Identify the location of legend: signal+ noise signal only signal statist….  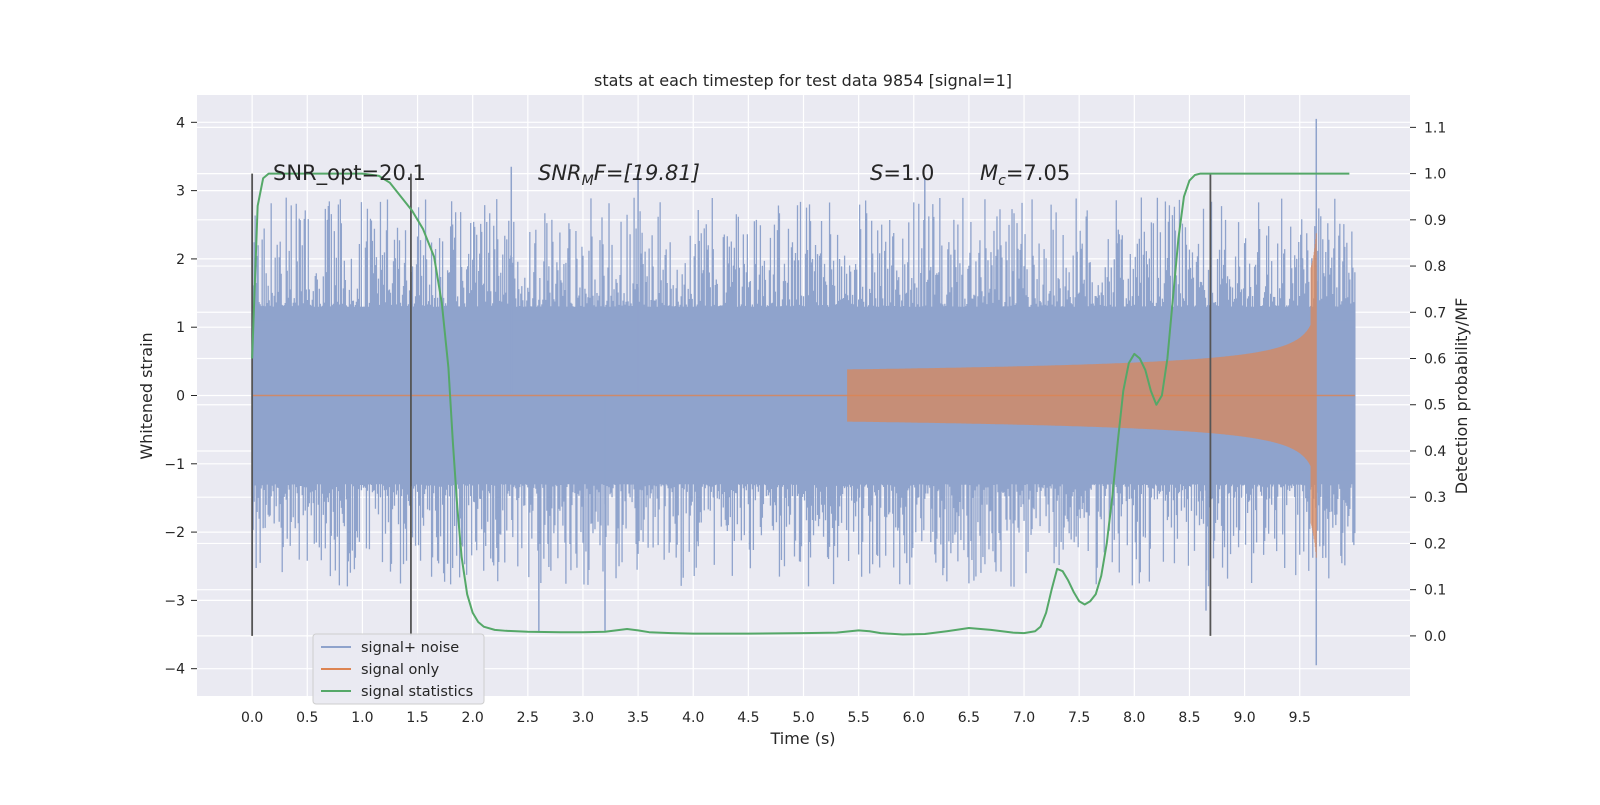
(398, 669).